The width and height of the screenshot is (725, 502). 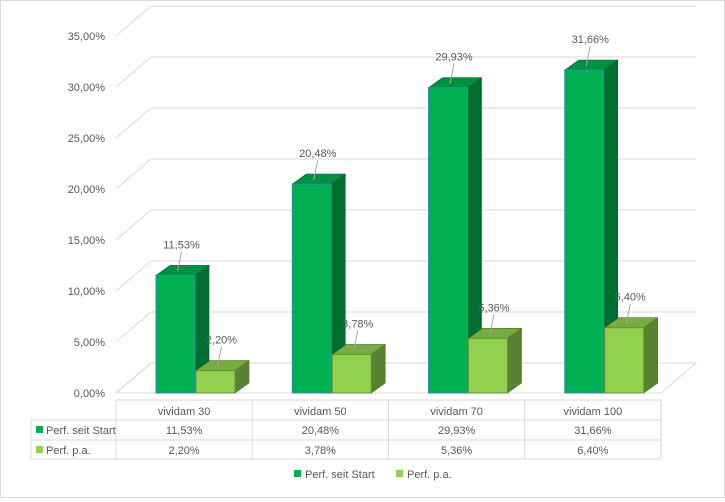 What do you see at coordinates (89, 394) in the screenshot?
I see `y-tick-label: 0,00%` at bounding box center [89, 394].